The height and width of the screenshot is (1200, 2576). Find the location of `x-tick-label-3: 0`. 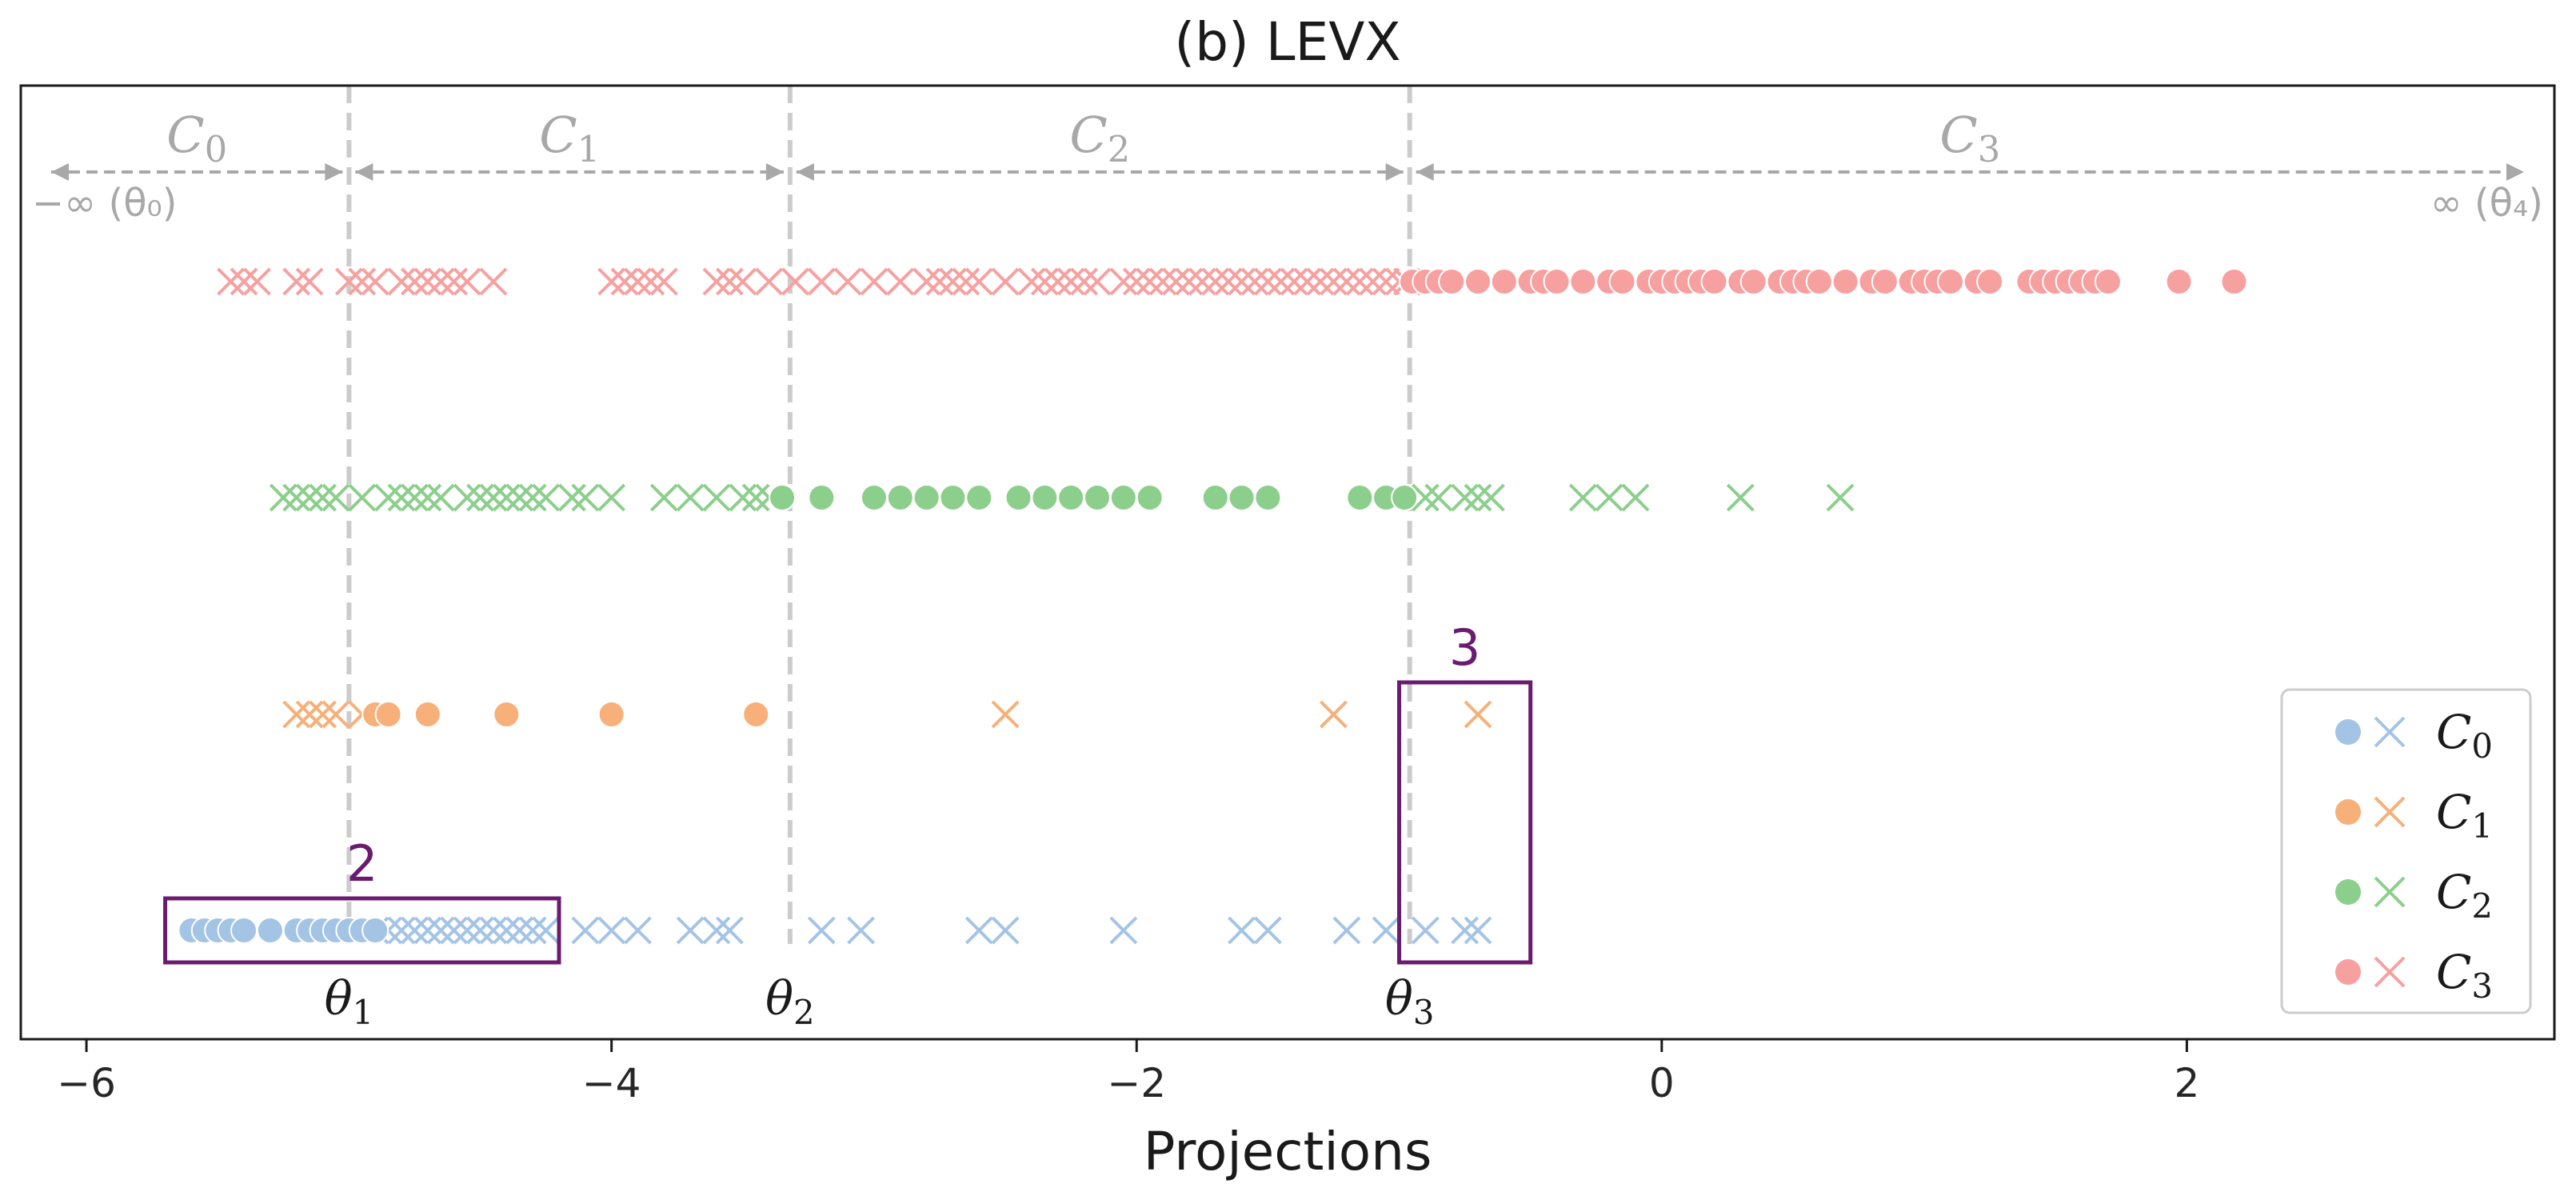

x-tick-label-3: 0 is located at coordinates (1662, 1083).